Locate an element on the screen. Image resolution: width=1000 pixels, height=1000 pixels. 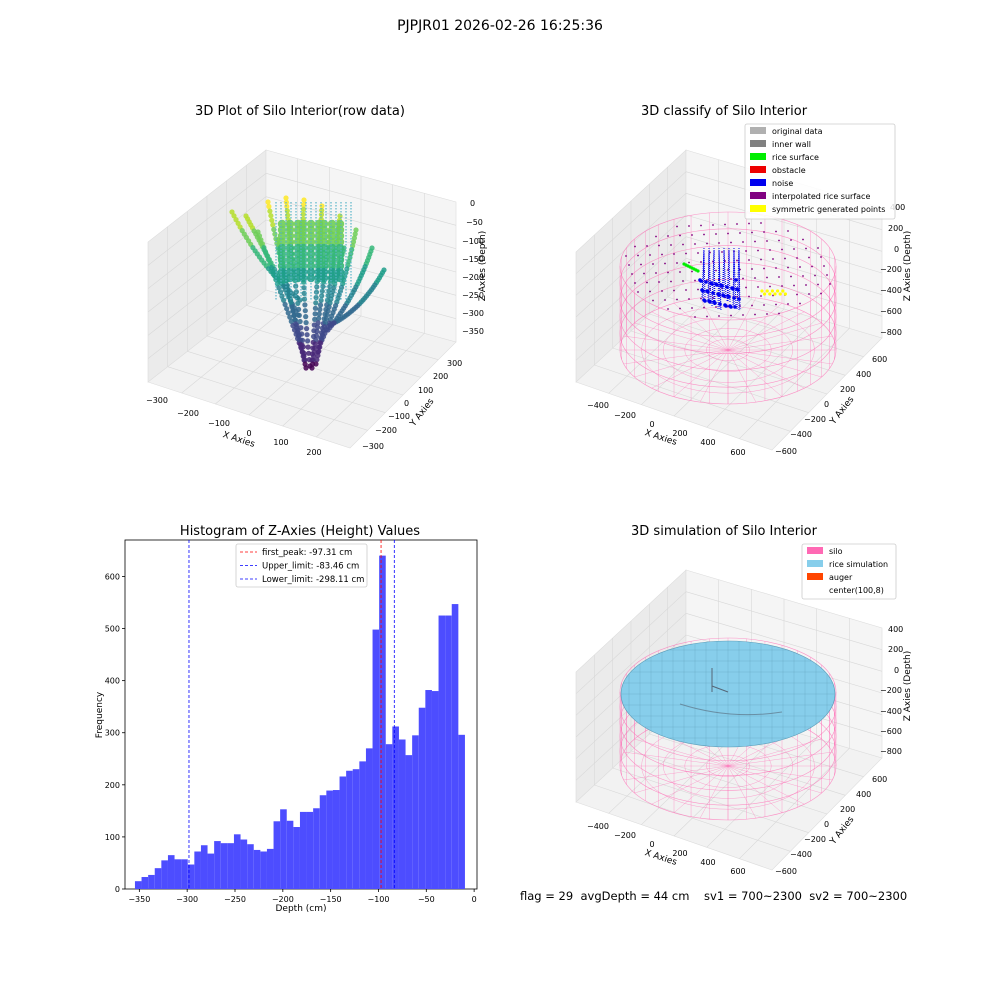
x-tick: 200 is located at coordinates (313, 452).